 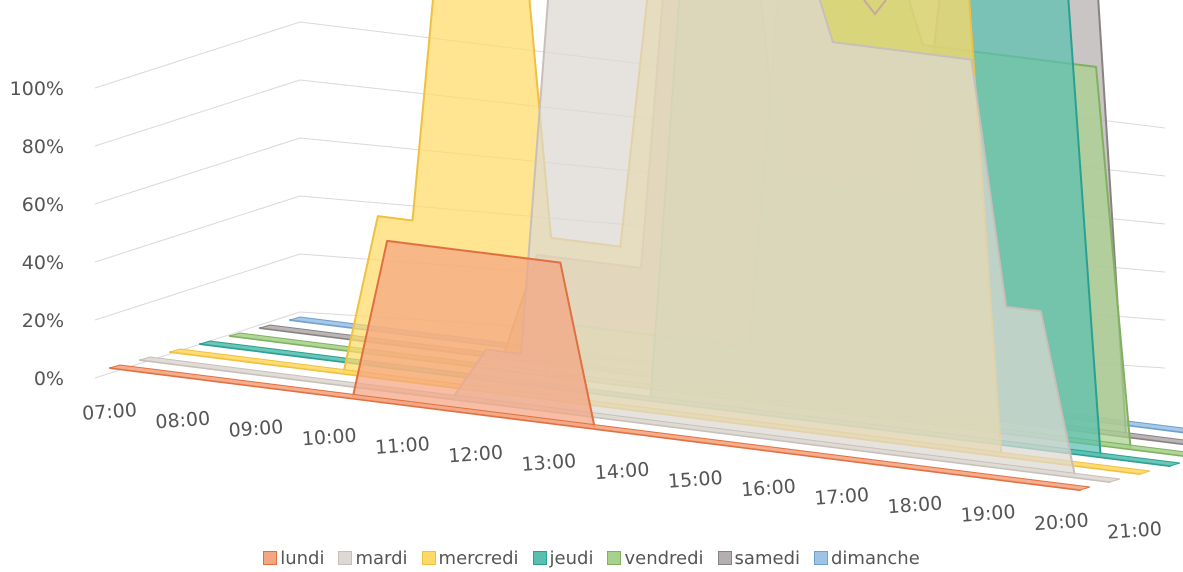 I want to click on x-tick-label: 19:00, so click(x=988, y=514).